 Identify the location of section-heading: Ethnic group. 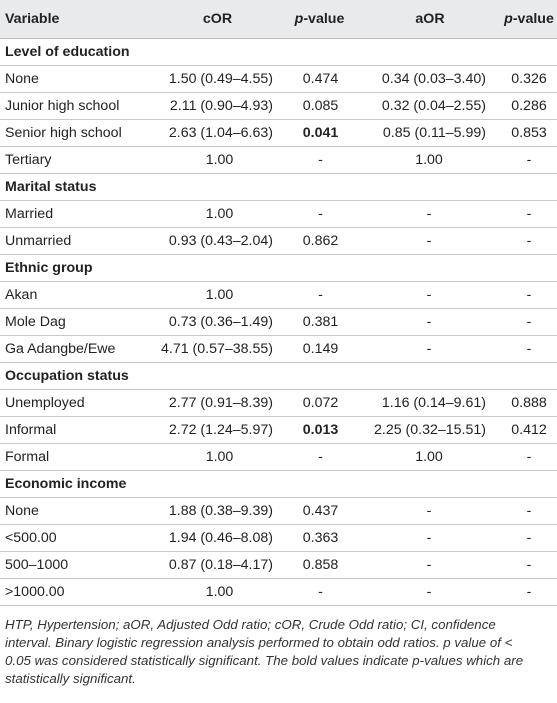
(278, 268).